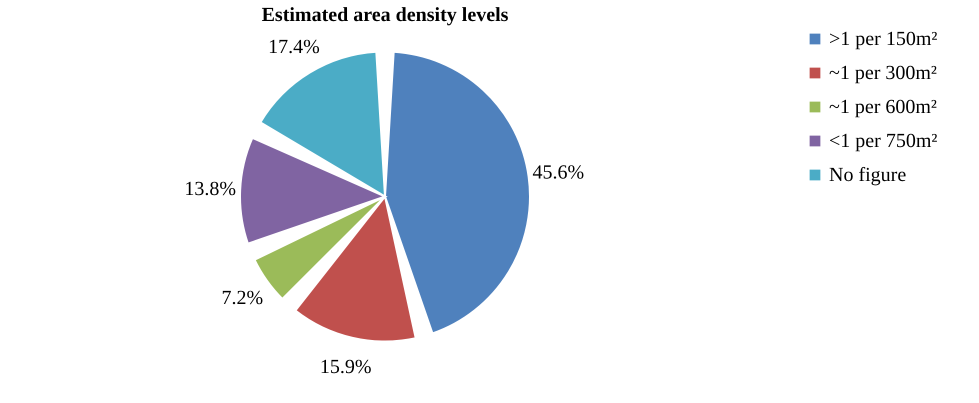 The height and width of the screenshot is (403, 979). I want to click on legend-label: <1 per 750m², so click(883, 141).